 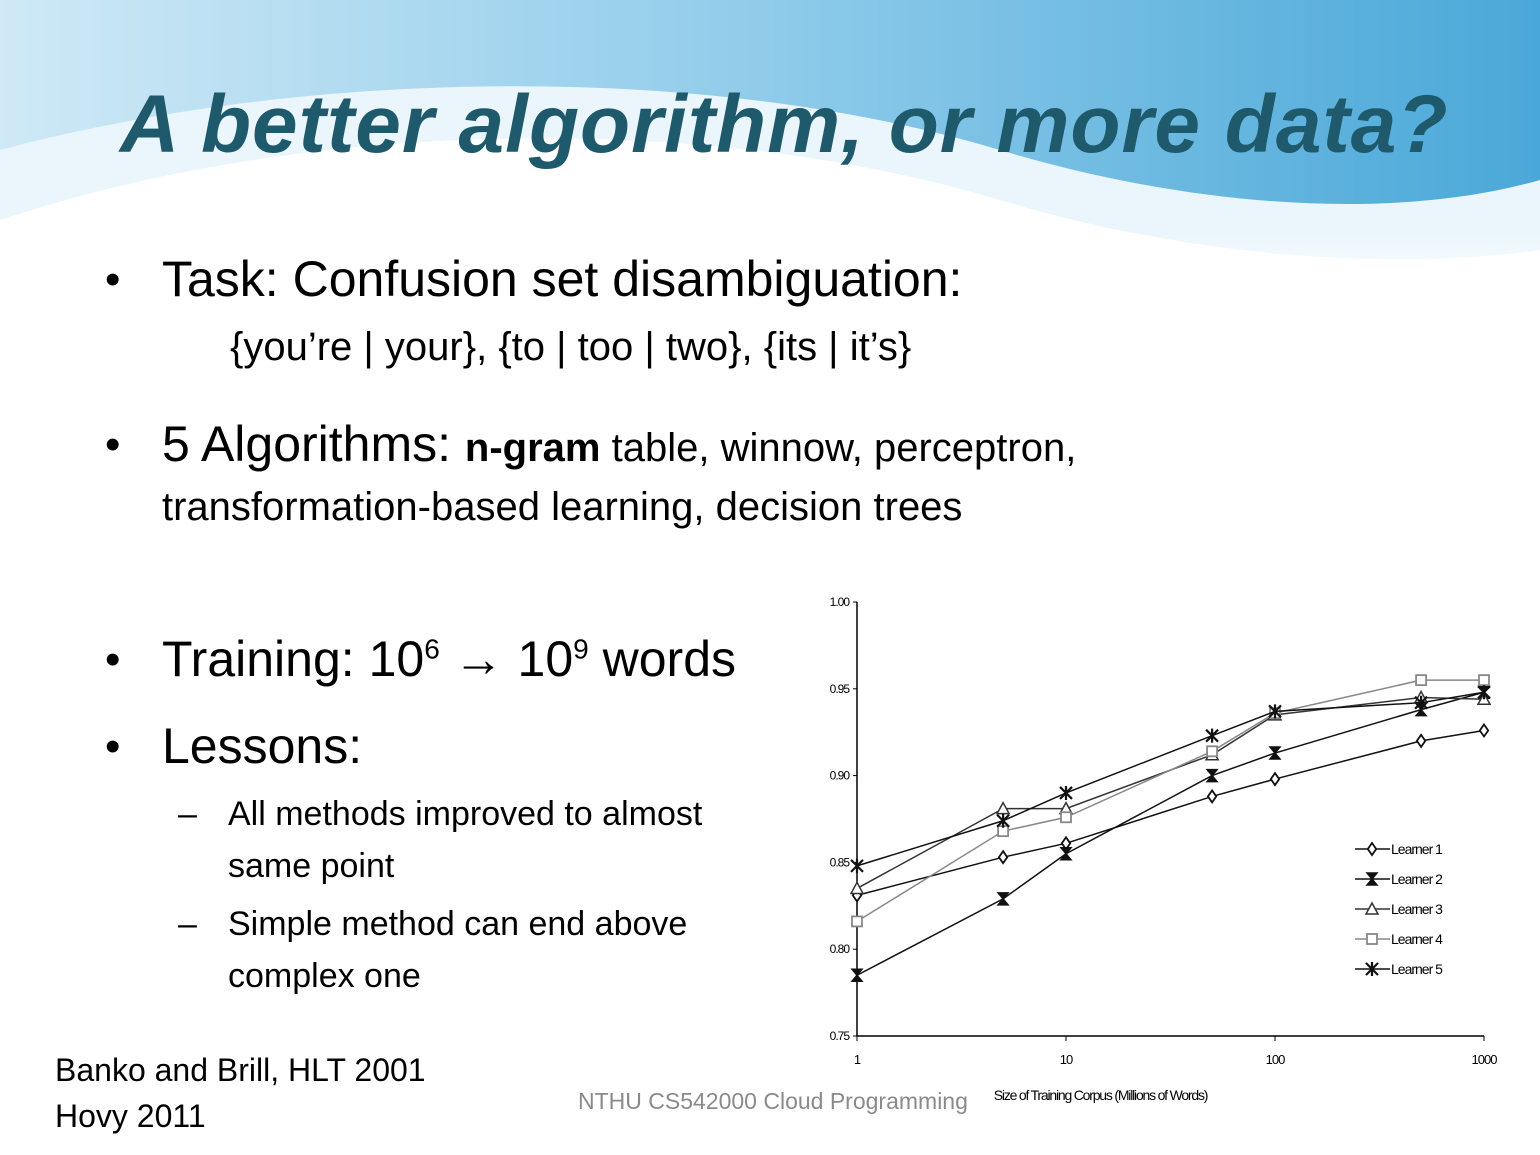 What do you see at coordinates (293, 659) in the screenshot?
I see `training-prefix: Training: 10` at bounding box center [293, 659].